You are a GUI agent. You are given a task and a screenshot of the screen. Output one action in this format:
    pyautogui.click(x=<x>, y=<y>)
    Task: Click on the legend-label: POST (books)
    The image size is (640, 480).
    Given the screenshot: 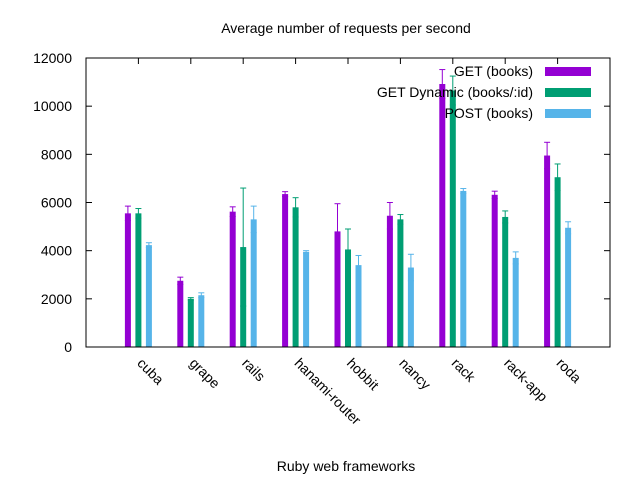 What is the action you would take?
    pyautogui.click(x=489, y=113)
    